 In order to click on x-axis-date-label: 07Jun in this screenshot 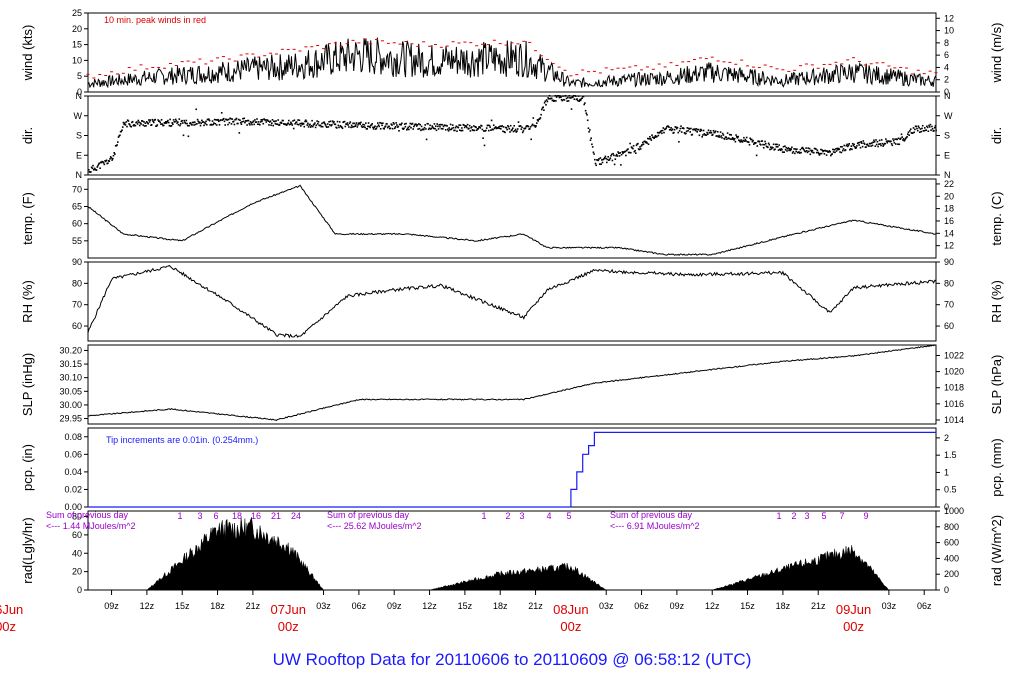, I will do `click(288, 609)`.